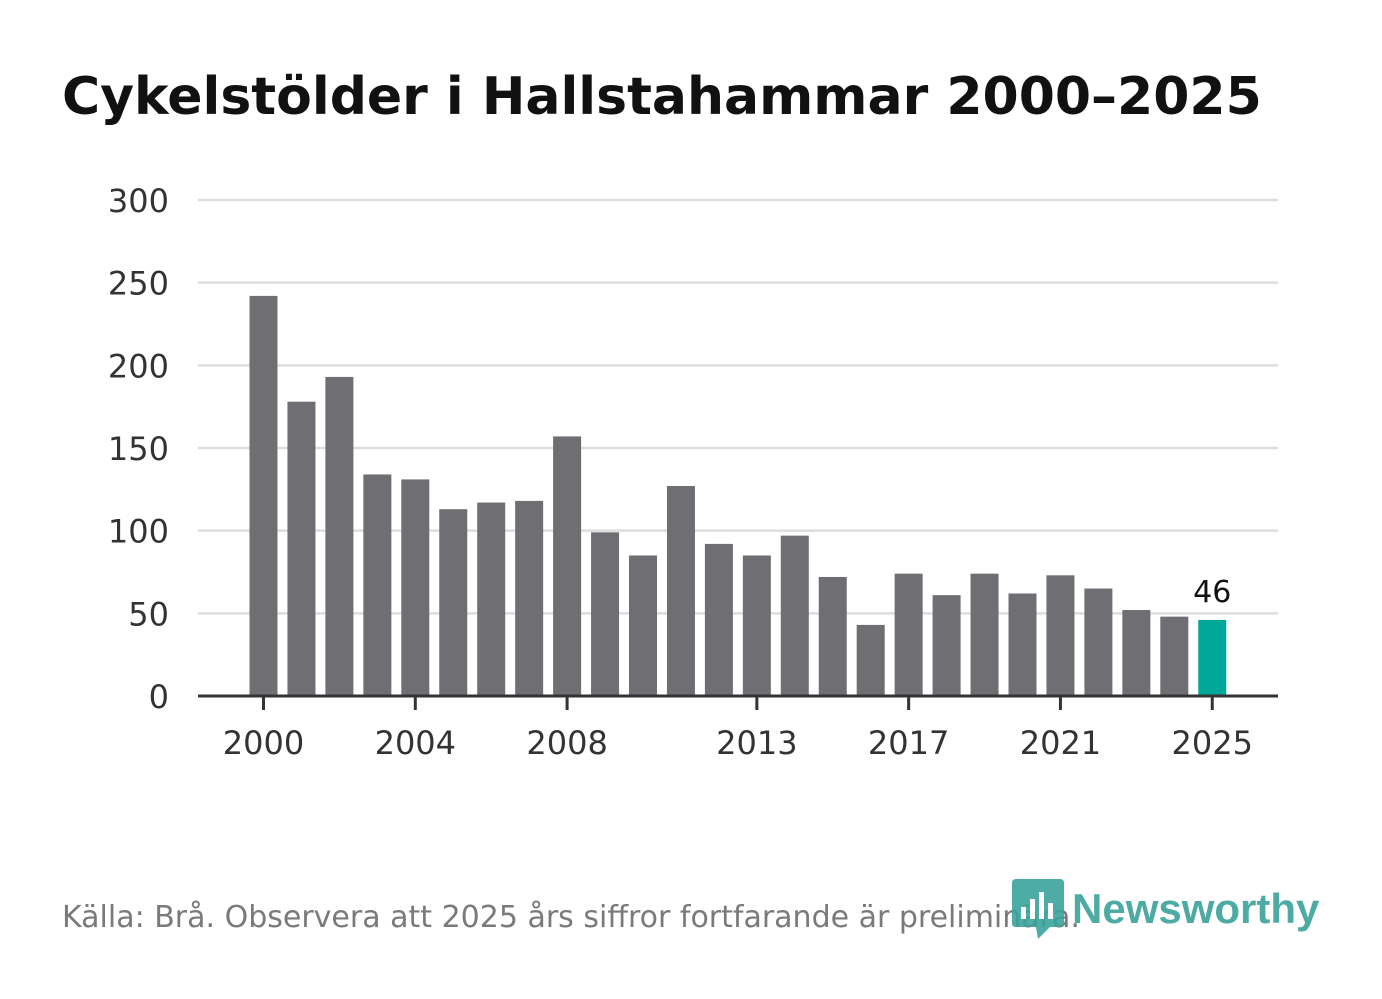 This screenshot has width=1382, height=999. Describe the element at coordinates (1060, 635) in the screenshot. I see `bar-2021` at that location.